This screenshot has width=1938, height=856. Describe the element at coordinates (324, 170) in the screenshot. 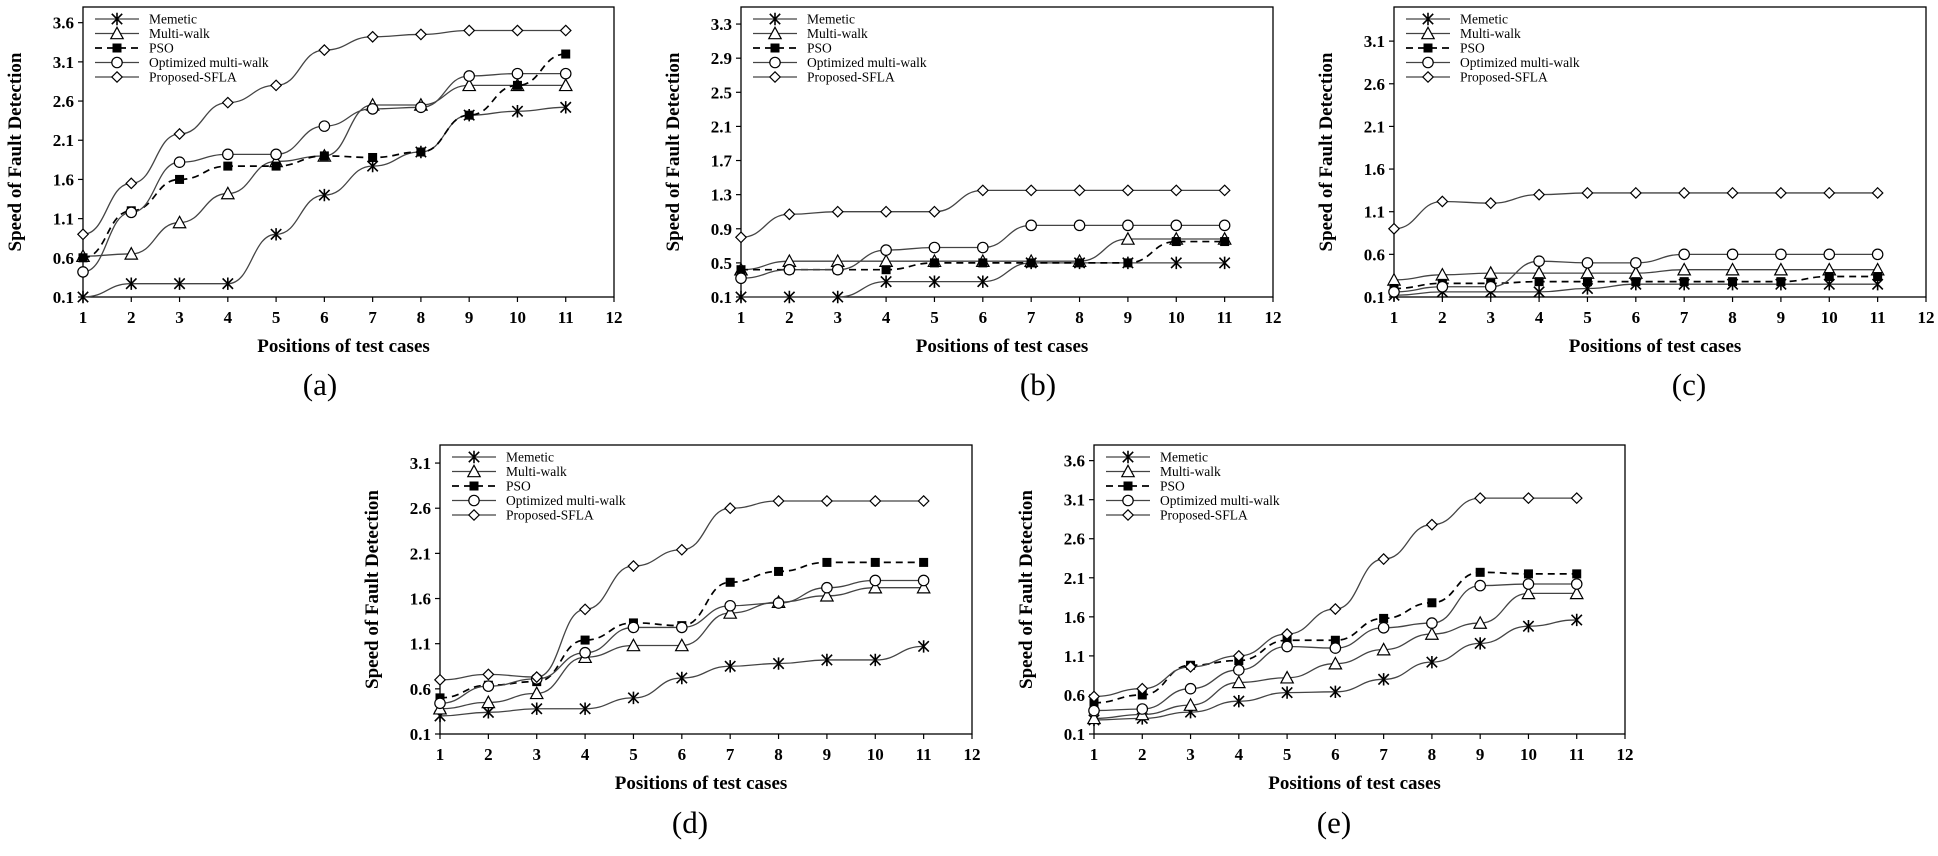

I see `series-line-multi-walk` at that location.